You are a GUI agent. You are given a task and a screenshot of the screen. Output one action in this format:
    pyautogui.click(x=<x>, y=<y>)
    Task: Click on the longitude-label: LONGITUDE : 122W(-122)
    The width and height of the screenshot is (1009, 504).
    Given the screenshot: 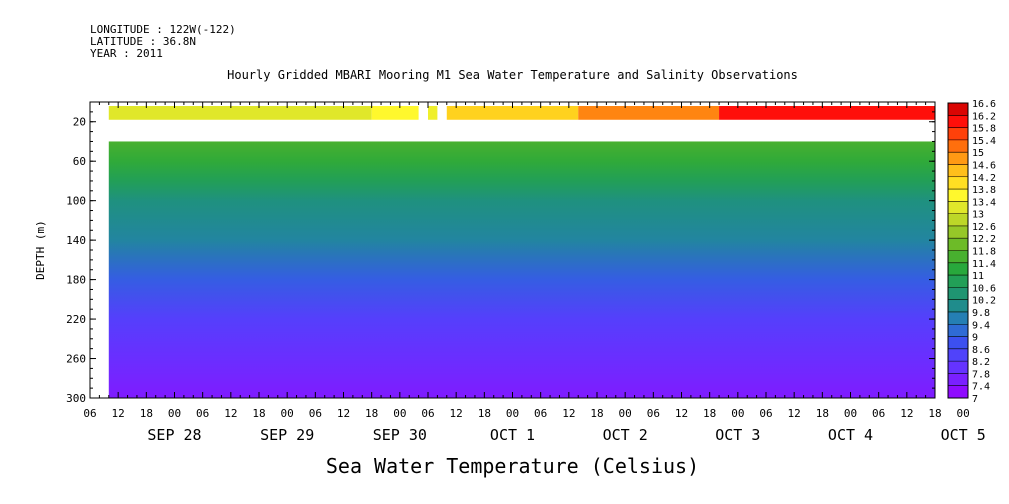 What is the action you would take?
    pyautogui.click(x=163, y=29)
    